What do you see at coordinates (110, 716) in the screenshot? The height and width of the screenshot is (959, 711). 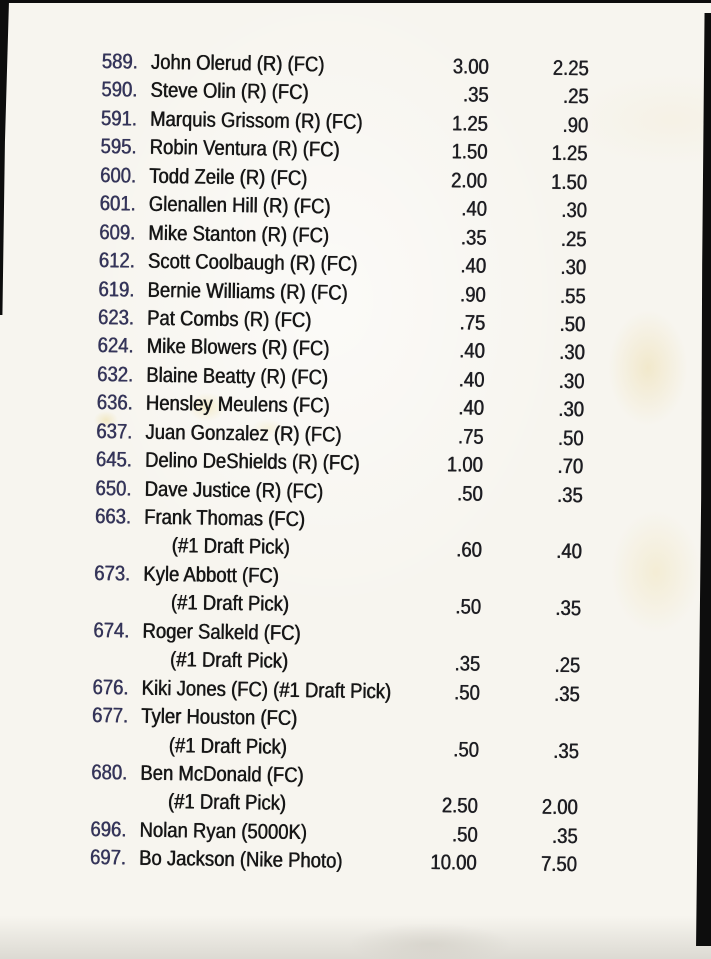 I see `card-number: 677.` at bounding box center [110, 716].